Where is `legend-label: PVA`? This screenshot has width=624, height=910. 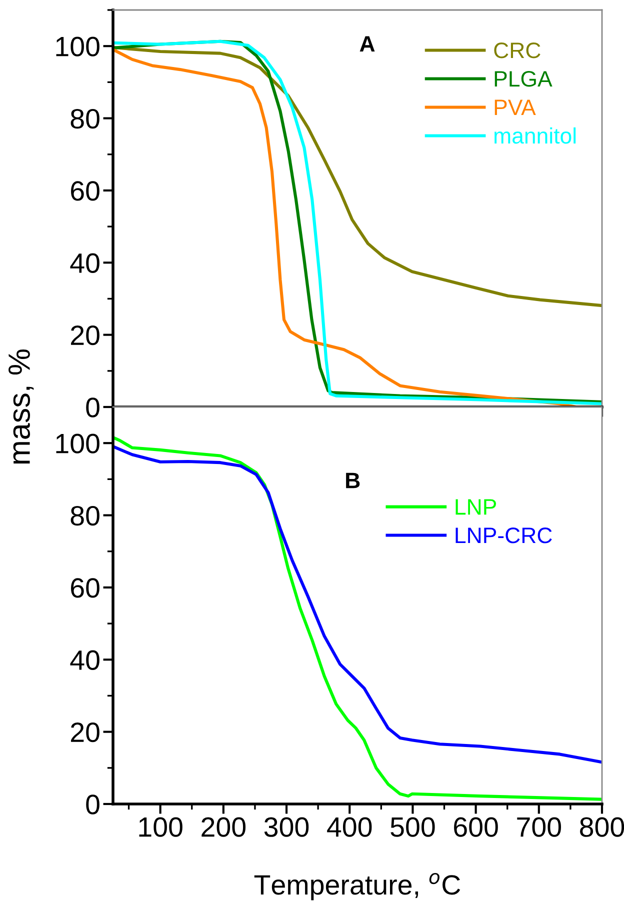
legend-label: PVA is located at coordinates (515, 107).